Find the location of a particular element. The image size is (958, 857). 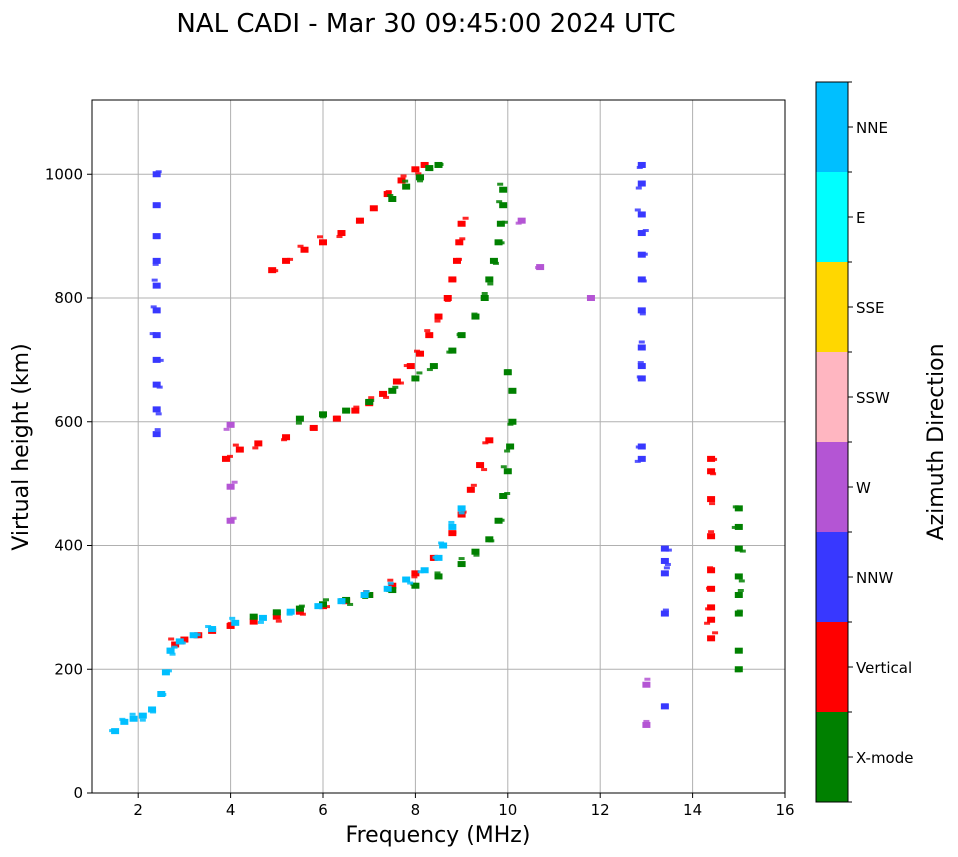

chart-title: NAL CADI - Mar 30 09:45:00 2024 UTC is located at coordinates (425, 24).